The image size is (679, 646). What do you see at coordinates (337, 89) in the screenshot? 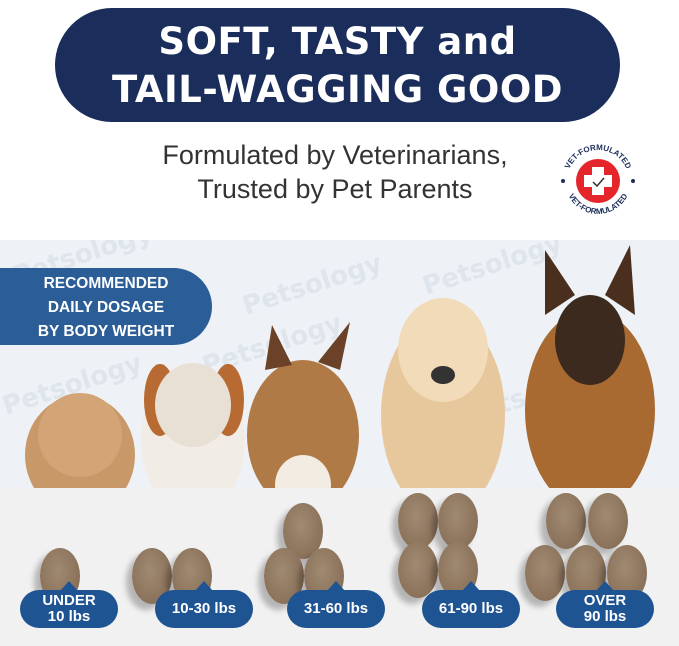
I see `headline-line-2: TAIL-WAGGING GOOD` at bounding box center [337, 89].